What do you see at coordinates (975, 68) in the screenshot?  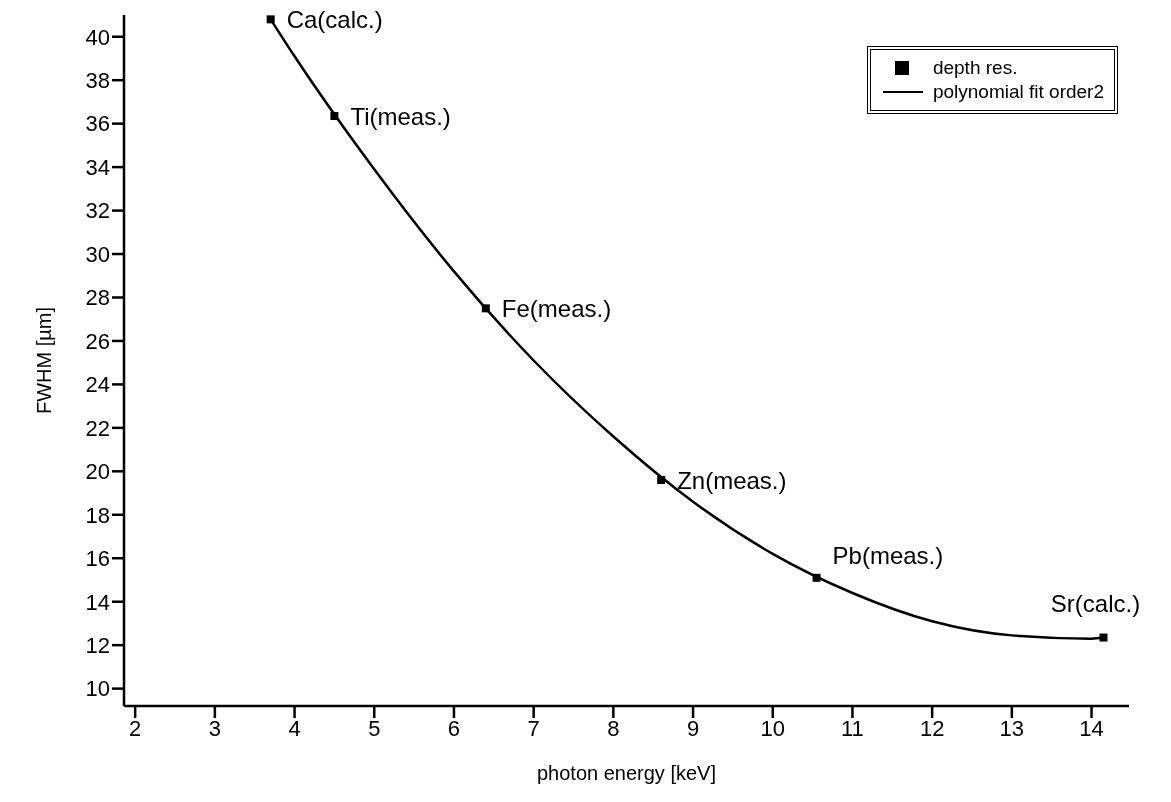 I see `legend-label: depth res.` at bounding box center [975, 68].